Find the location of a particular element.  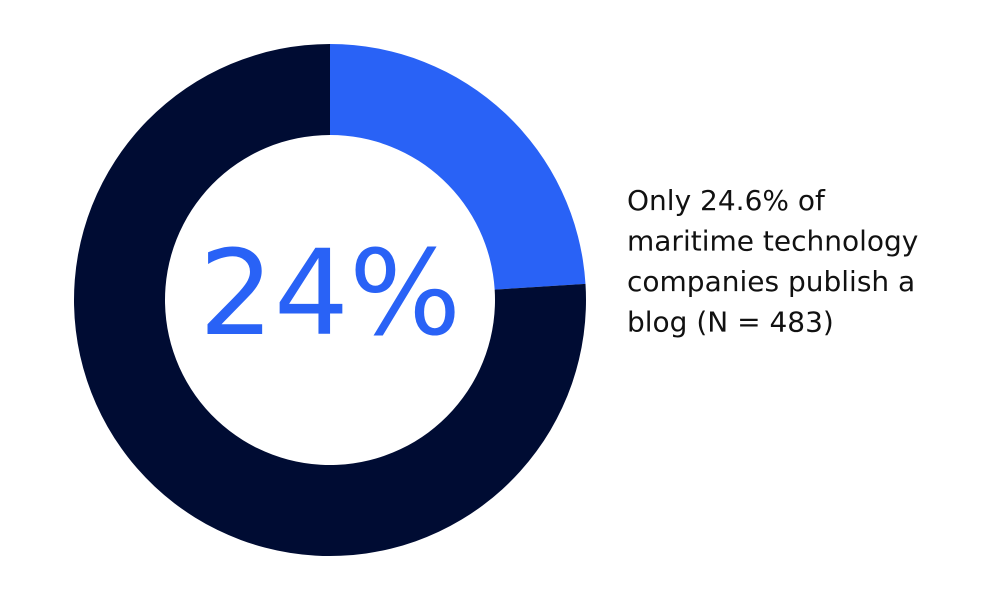

annotation-line: Only 24.6% of is located at coordinates (726, 200).